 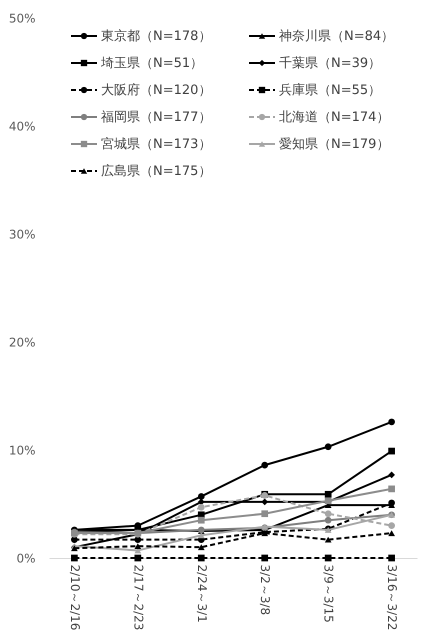 I want to click on legend-label: 埼玉県（N=51）, so click(x=152, y=63).